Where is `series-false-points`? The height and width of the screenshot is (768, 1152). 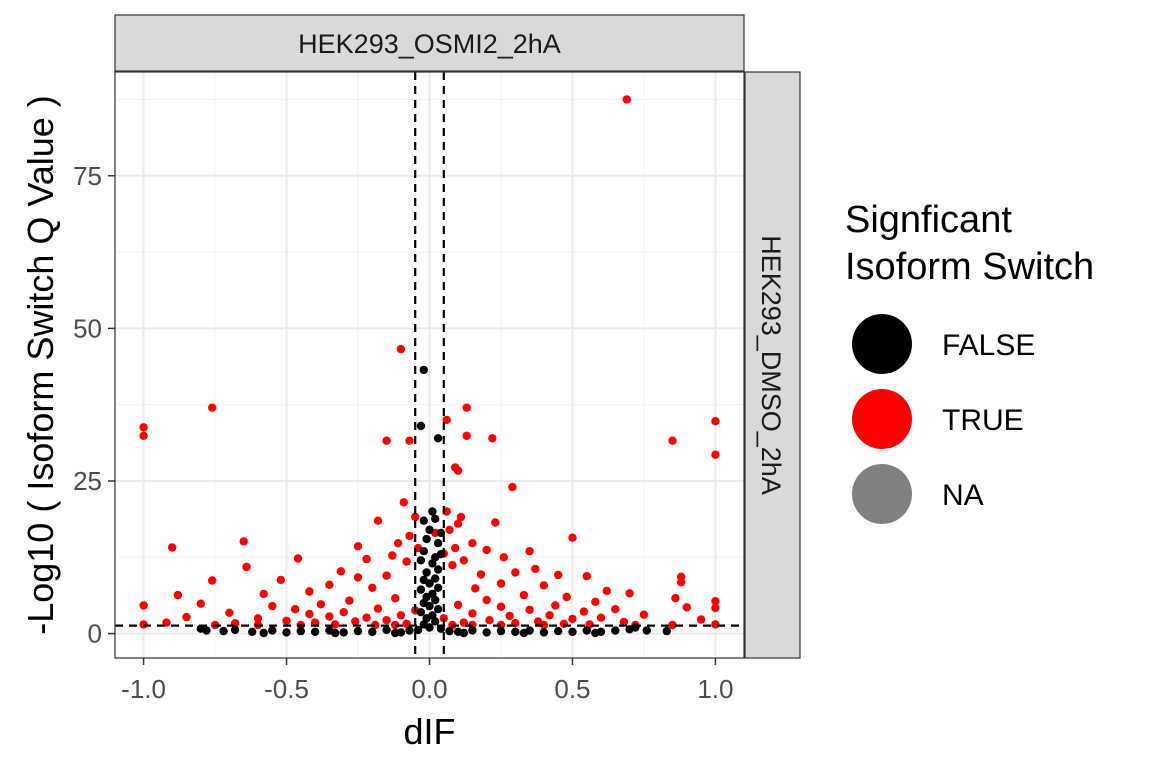 series-false-points is located at coordinates (433, 501).